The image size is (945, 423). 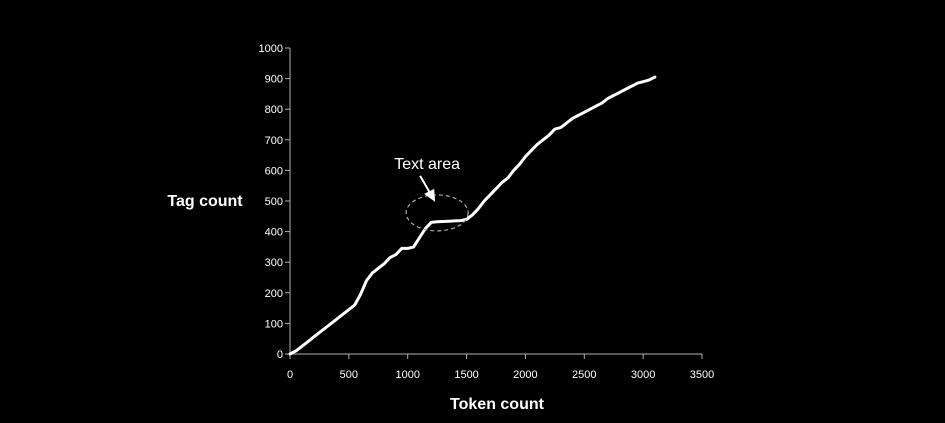 What do you see at coordinates (271, 49) in the screenshot?
I see `y-tick-label: 1000` at bounding box center [271, 49].